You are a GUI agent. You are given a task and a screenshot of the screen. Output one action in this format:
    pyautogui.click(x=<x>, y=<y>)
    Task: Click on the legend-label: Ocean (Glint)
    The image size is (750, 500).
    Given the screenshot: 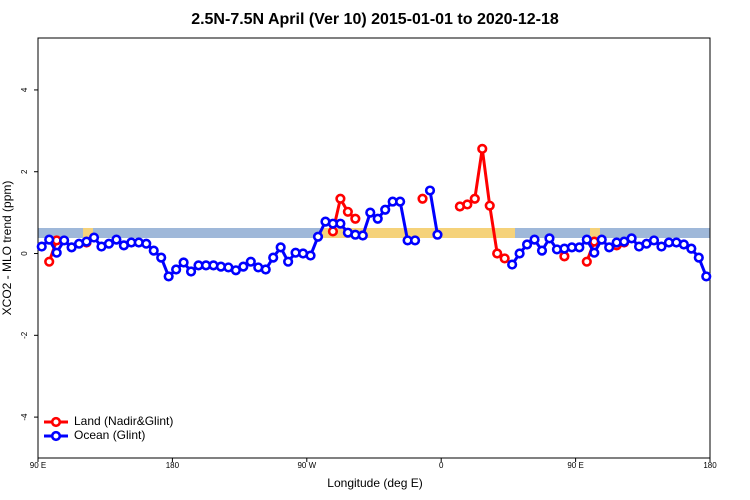 What is the action you would take?
    pyautogui.click(x=109, y=435)
    